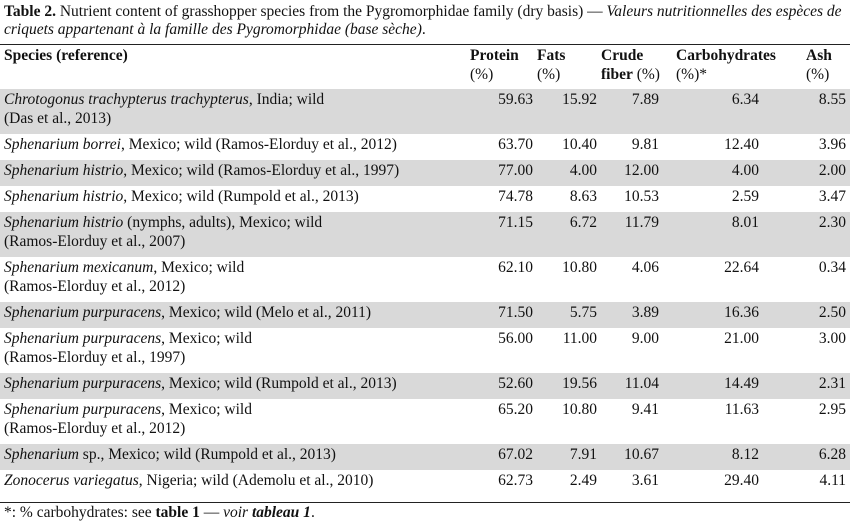  What do you see at coordinates (645, 338) in the screenshot?
I see `fiber-value: 9.00` at bounding box center [645, 338].